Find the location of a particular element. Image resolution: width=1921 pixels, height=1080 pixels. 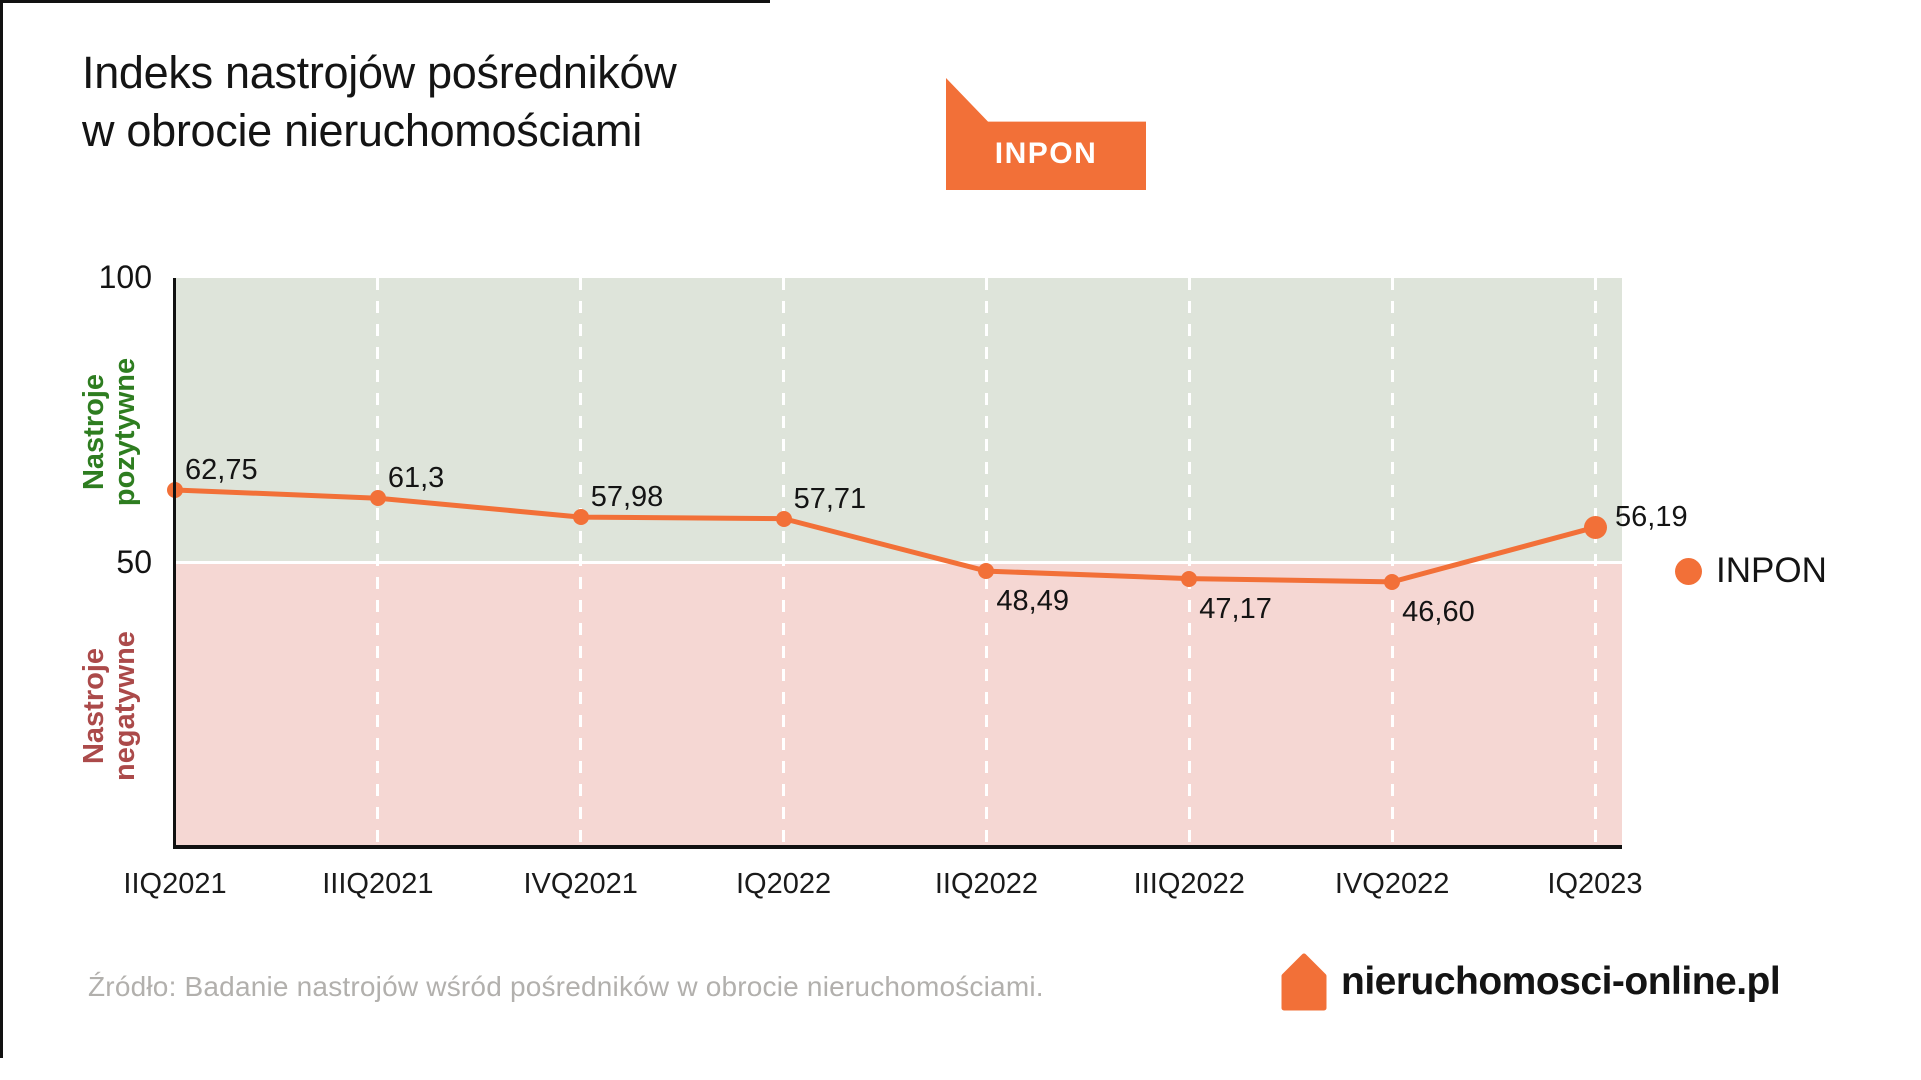

data-point-value-IIIQ2021: 61,3 is located at coordinates (416, 478).